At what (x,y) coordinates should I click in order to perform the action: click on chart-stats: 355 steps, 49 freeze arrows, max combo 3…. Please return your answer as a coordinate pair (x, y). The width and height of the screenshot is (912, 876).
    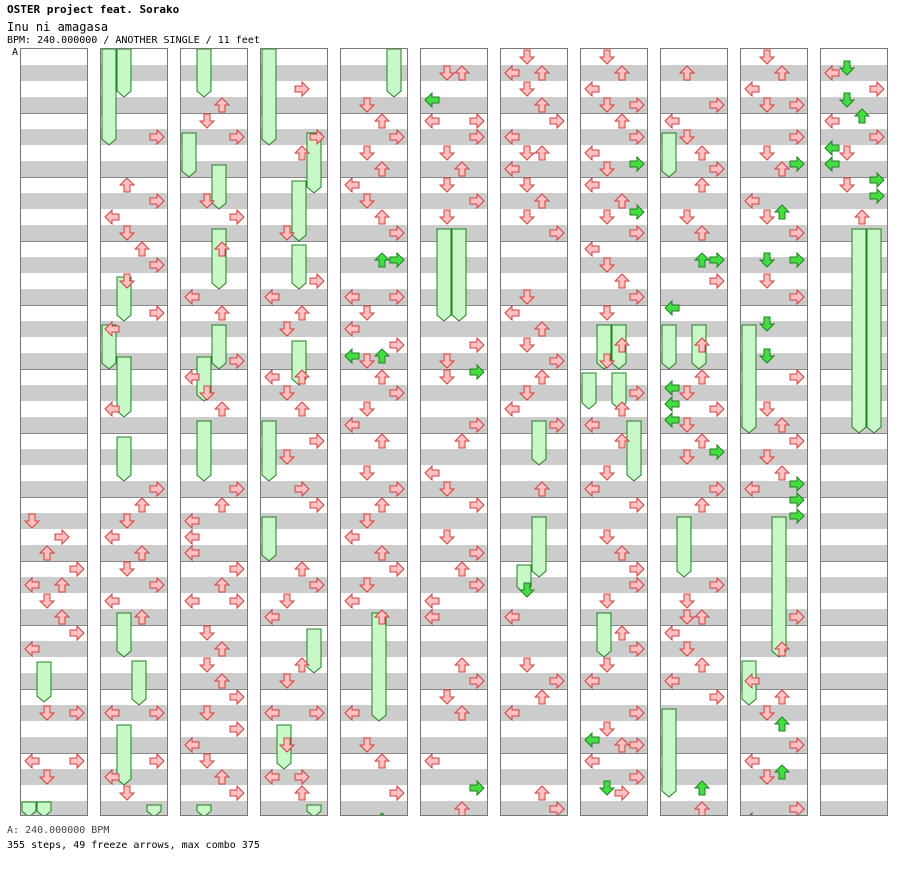
    Looking at the image, I should click on (133, 845).